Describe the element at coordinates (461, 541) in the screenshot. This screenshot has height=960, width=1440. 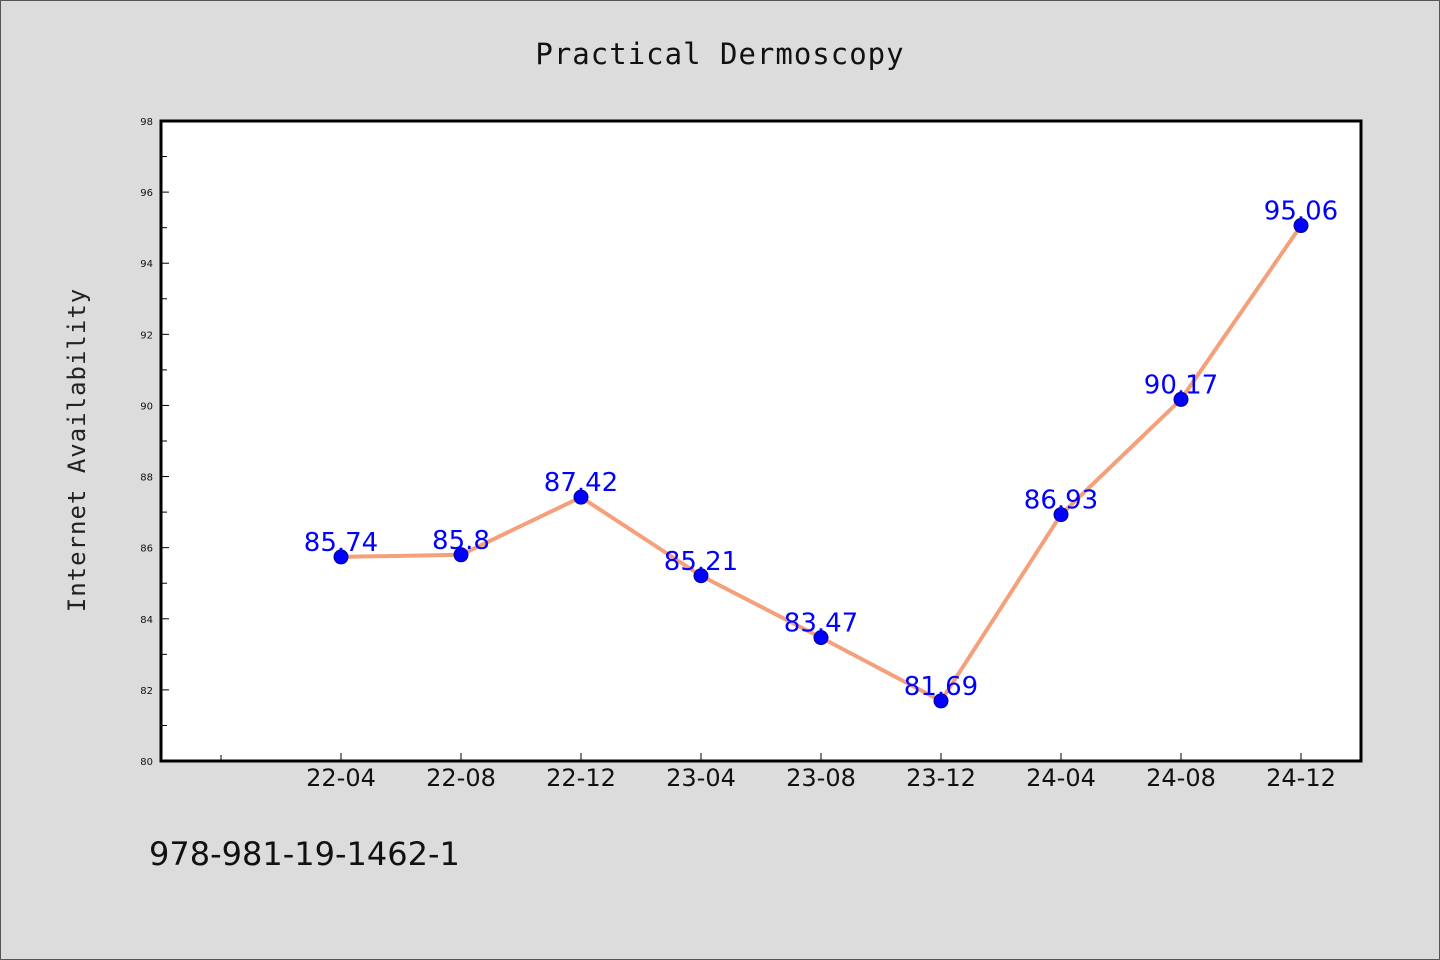
I see `data-point-label: 85.8` at that location.